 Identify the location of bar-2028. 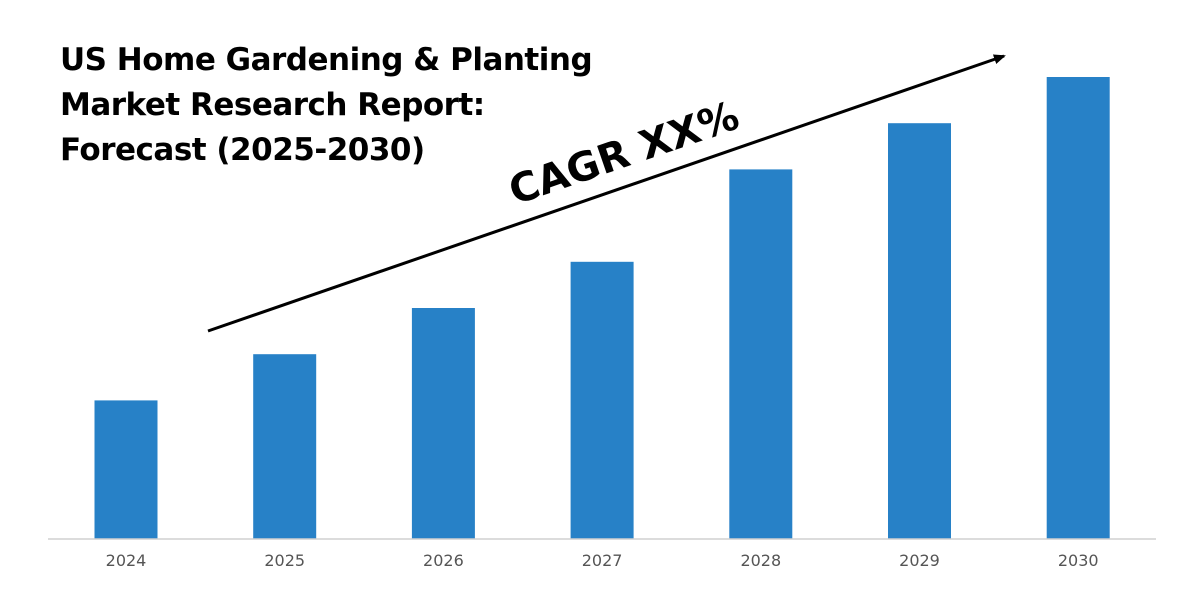
(761, 354).